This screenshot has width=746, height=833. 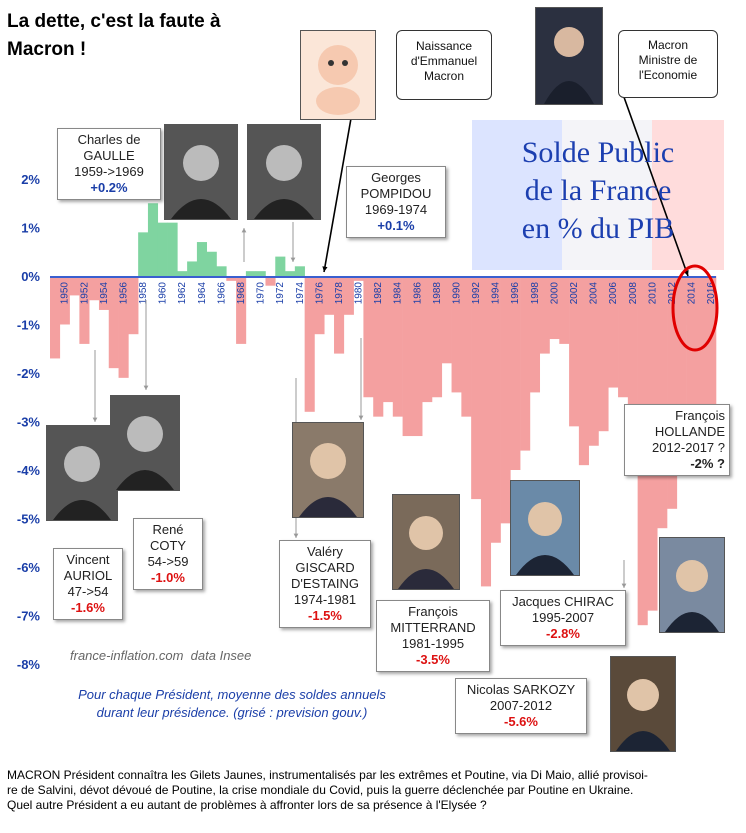 What do you see at coordinates (30, 276) in the screenshot?
I see `y-tick-label: 0%` at bounding box center [30, 276].